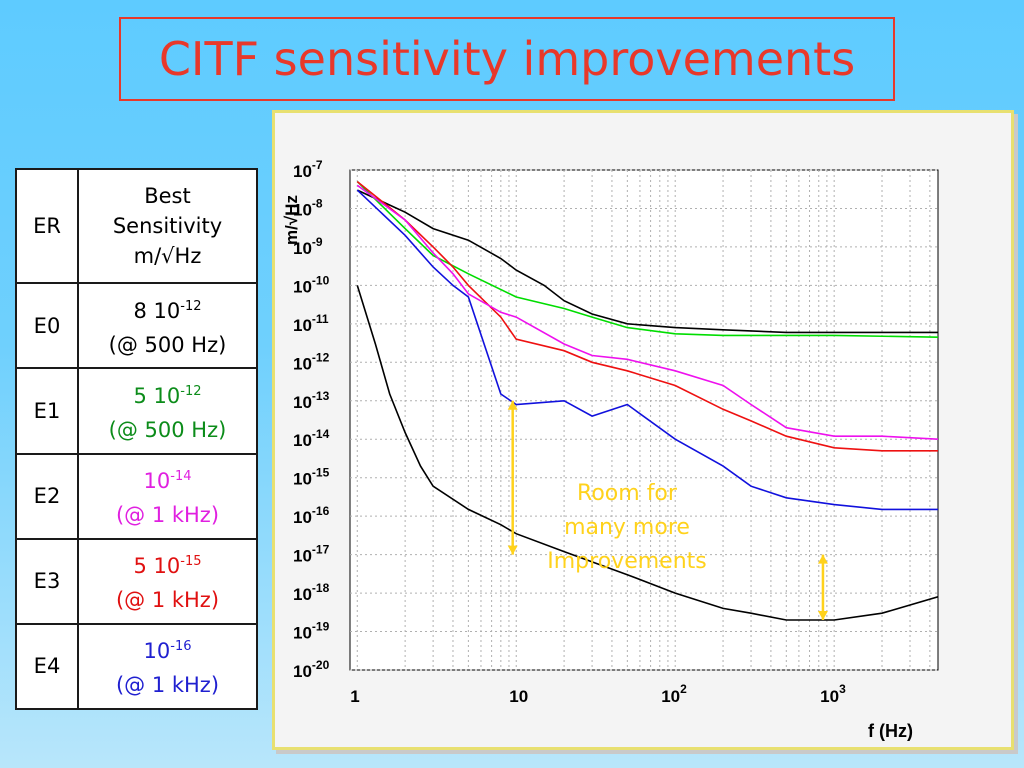 The height and width of the screenshot is (768, 1024). I want to click on sensitivity-exponent: -16, so click(181, 647).